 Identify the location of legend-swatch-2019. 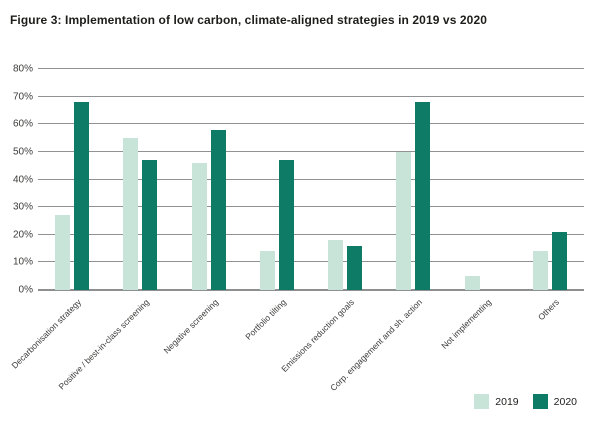
(482, 401).